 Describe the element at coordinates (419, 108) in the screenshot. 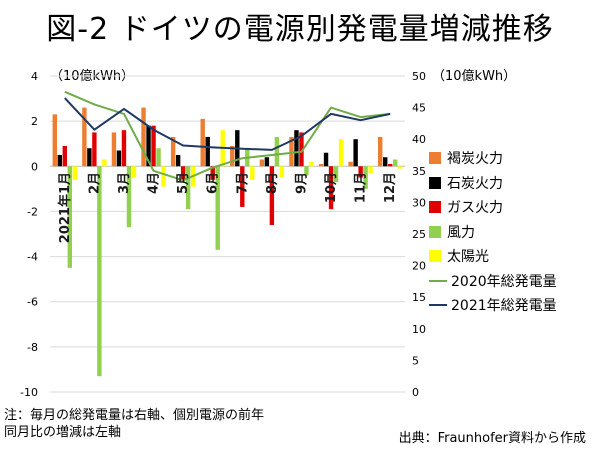

I see `right-tick-label: 45` at that location.